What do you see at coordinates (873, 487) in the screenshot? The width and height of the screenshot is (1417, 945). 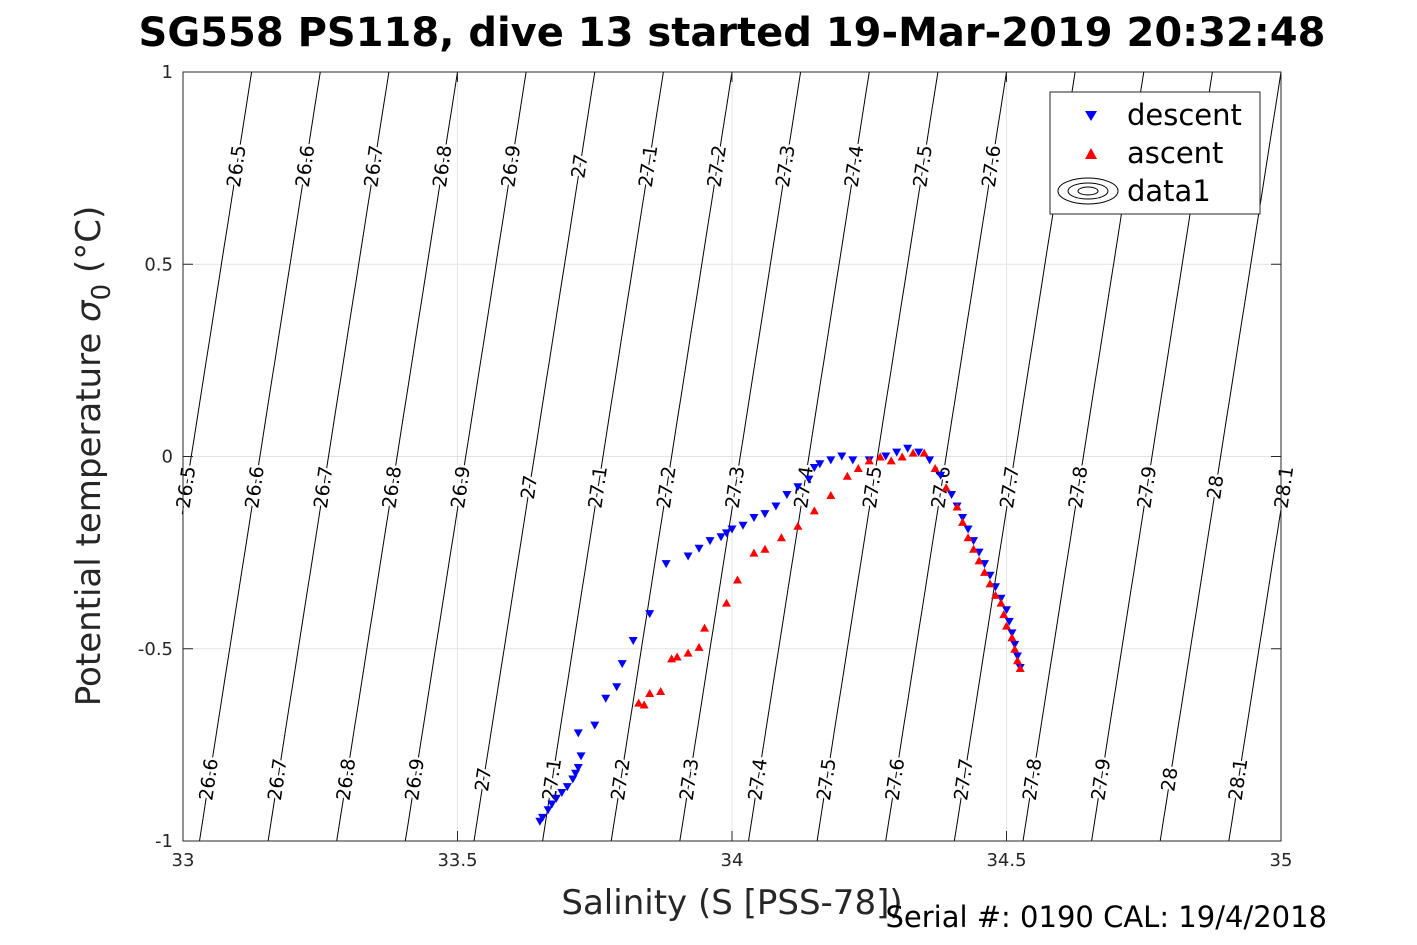 I see `contour-label-mid: 27.5` at bounding box center [873, 487].